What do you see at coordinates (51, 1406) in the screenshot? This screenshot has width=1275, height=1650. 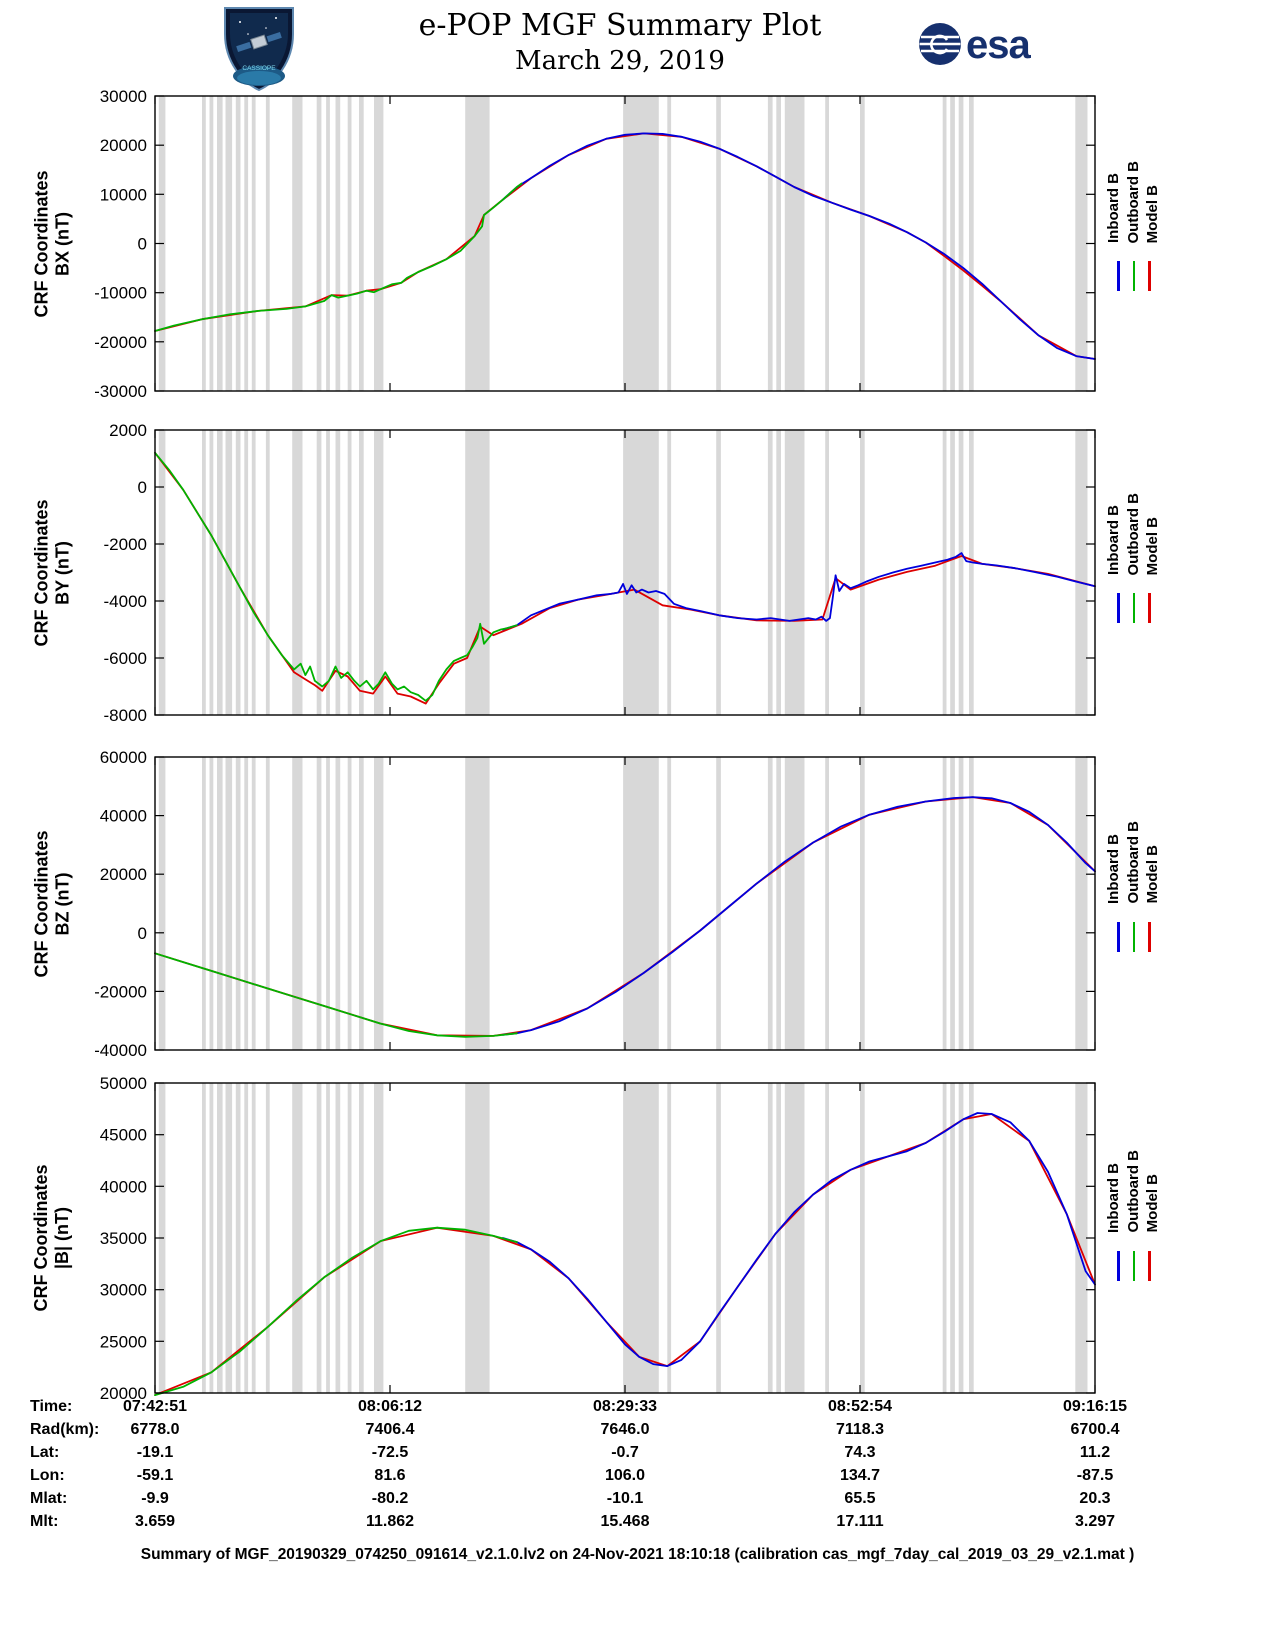 I see `table-row-label: Time:` at bounding box center [51, 1406].